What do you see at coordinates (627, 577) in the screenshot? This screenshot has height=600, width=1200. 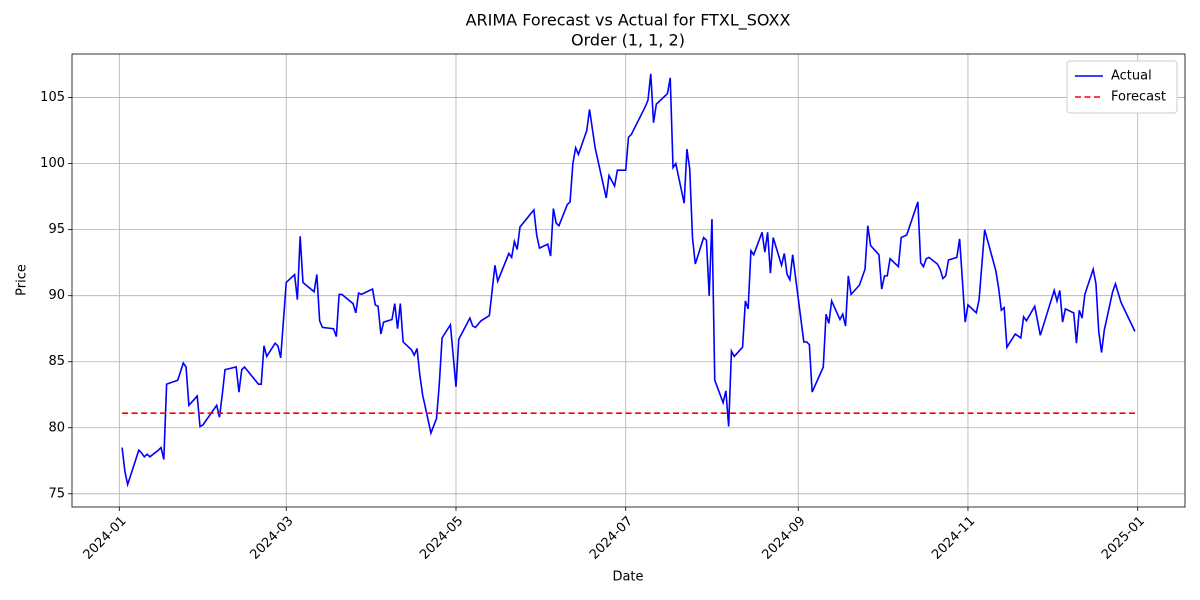 I see `x-axis-label: Date` at bounding box center [627, 577].